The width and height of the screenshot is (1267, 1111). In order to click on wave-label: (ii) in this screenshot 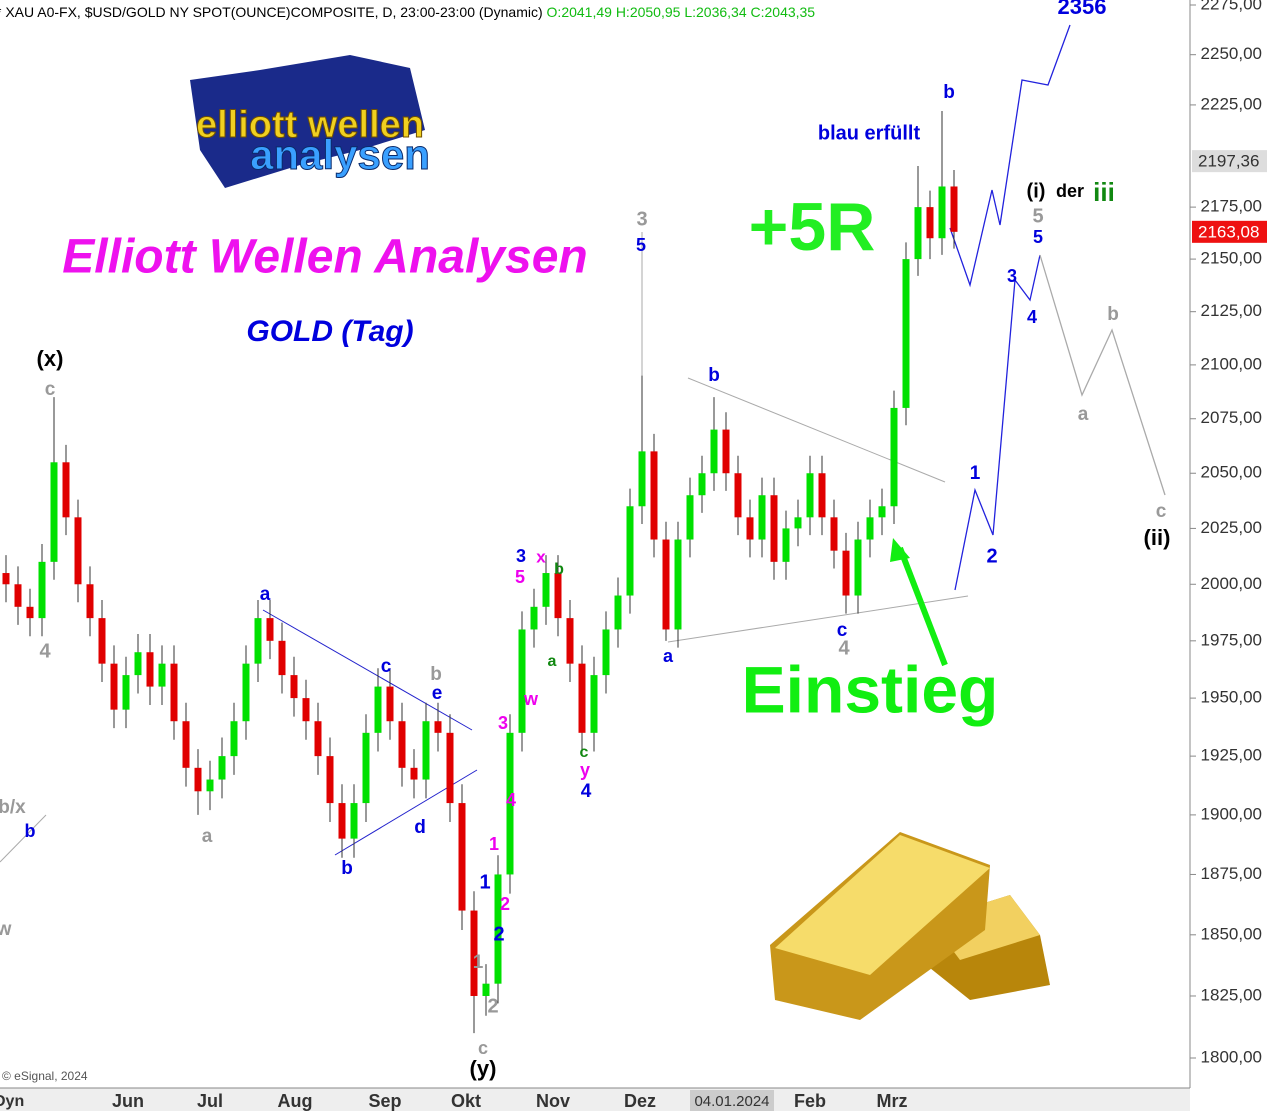, I will do `click(1157, 537)`.